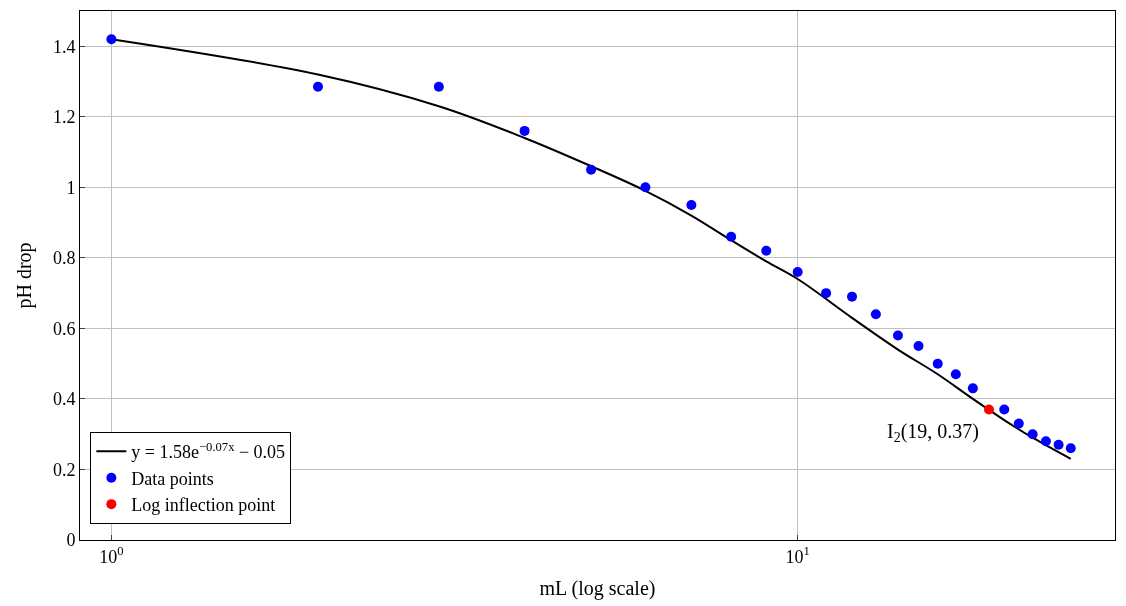 The width and height of the screenshot is (1126, 606). Describe the element at coordinates (64, 46) in the screenshot. I see `y-tick-label: 1.4` at that location.